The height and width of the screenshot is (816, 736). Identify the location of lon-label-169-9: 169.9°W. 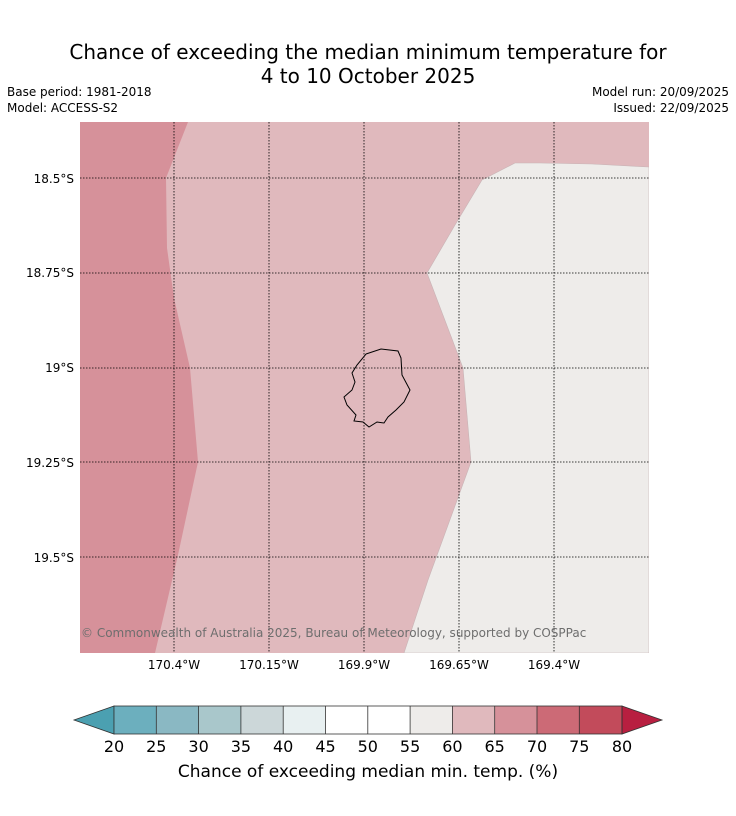
(364, 665).